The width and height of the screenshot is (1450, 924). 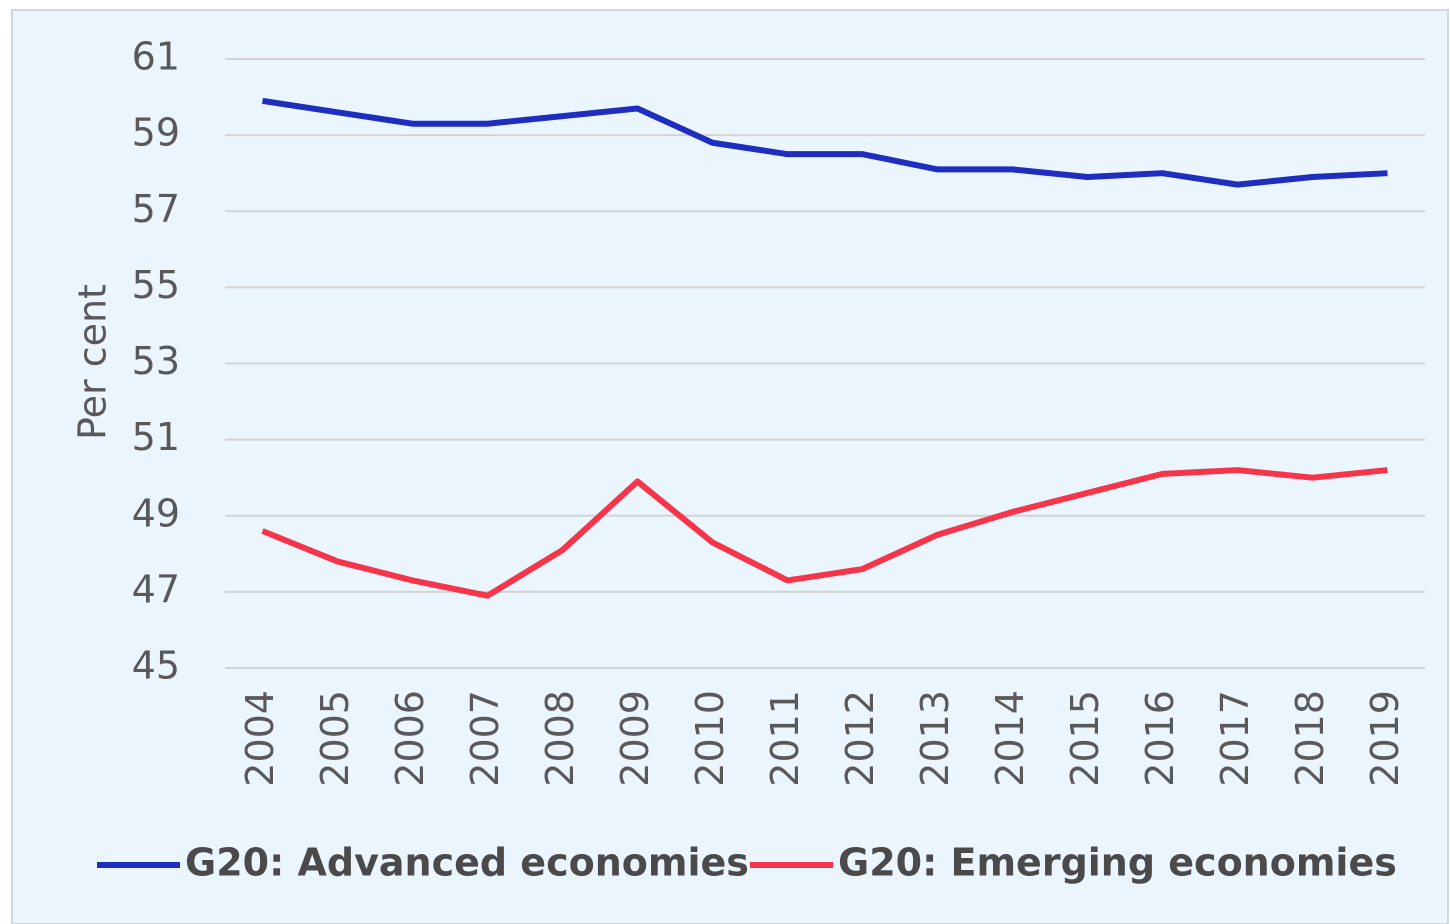 I want to click on x-tick-label: 2011, so click(x=785, y=738).